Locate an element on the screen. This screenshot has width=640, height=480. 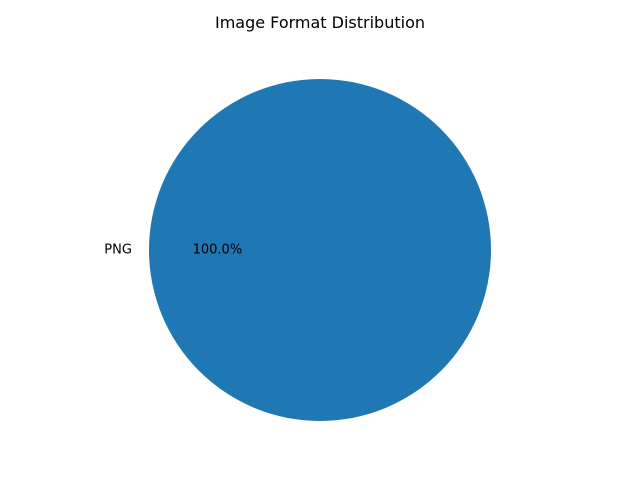
chart-title: Image Format Distribution is located at coordinates (320, 22).